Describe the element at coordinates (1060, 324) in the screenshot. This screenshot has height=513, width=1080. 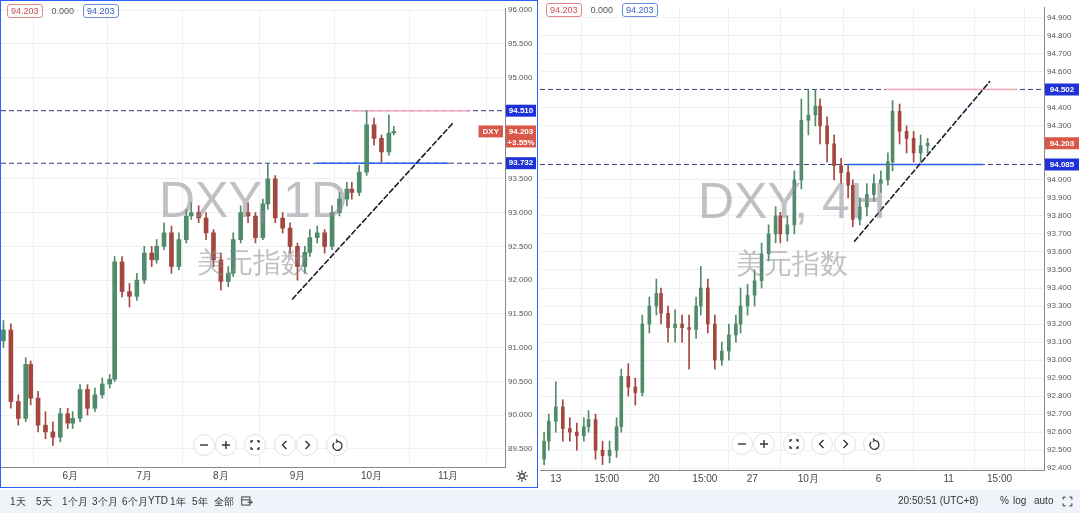
I see `y-tick-label: 93.200` at that location.